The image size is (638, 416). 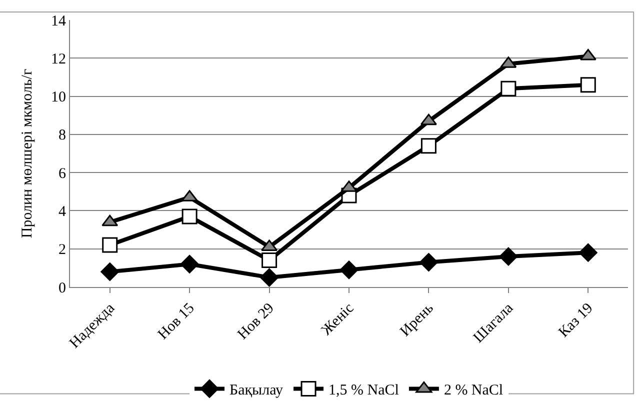 I want to click on y-tick-label: 10, so click(x=58, y=98).